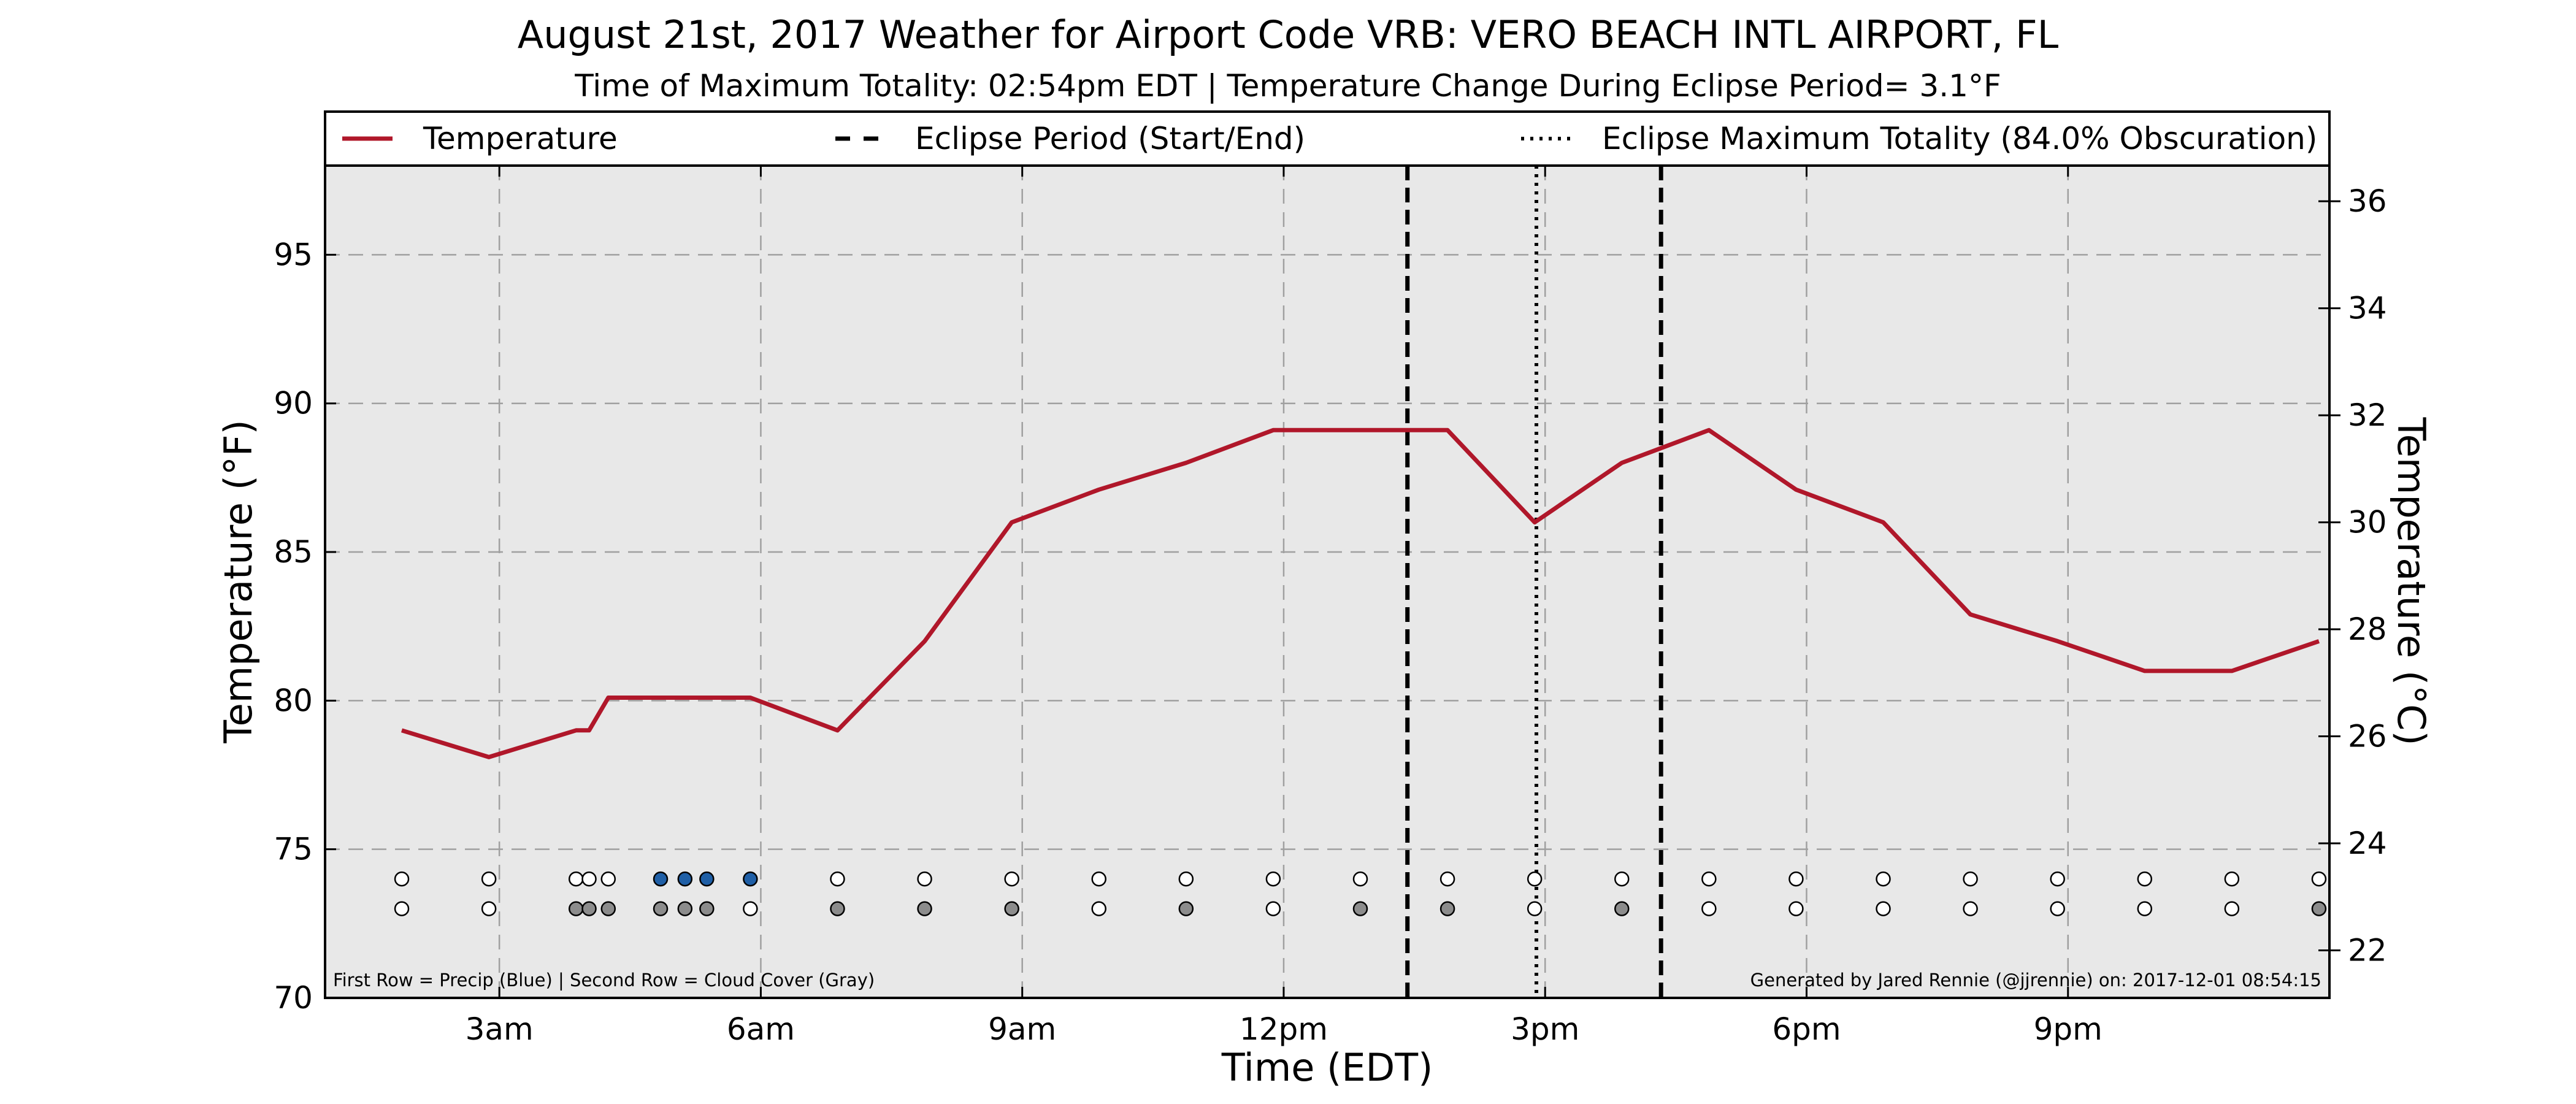 The image size is (2576, 1104). I want to click on x-tick-label: 9pm, so click(2068, 1029).